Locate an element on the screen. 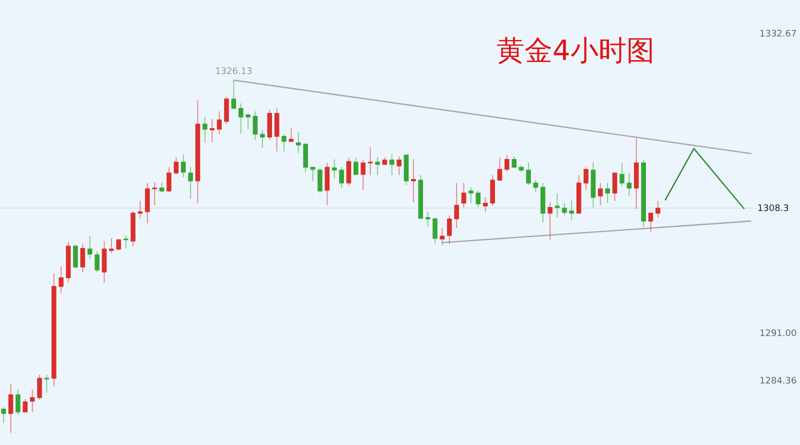 The image size is (800, 445). y-tick-label: 1284.36 is located at coordinates (778, 381).